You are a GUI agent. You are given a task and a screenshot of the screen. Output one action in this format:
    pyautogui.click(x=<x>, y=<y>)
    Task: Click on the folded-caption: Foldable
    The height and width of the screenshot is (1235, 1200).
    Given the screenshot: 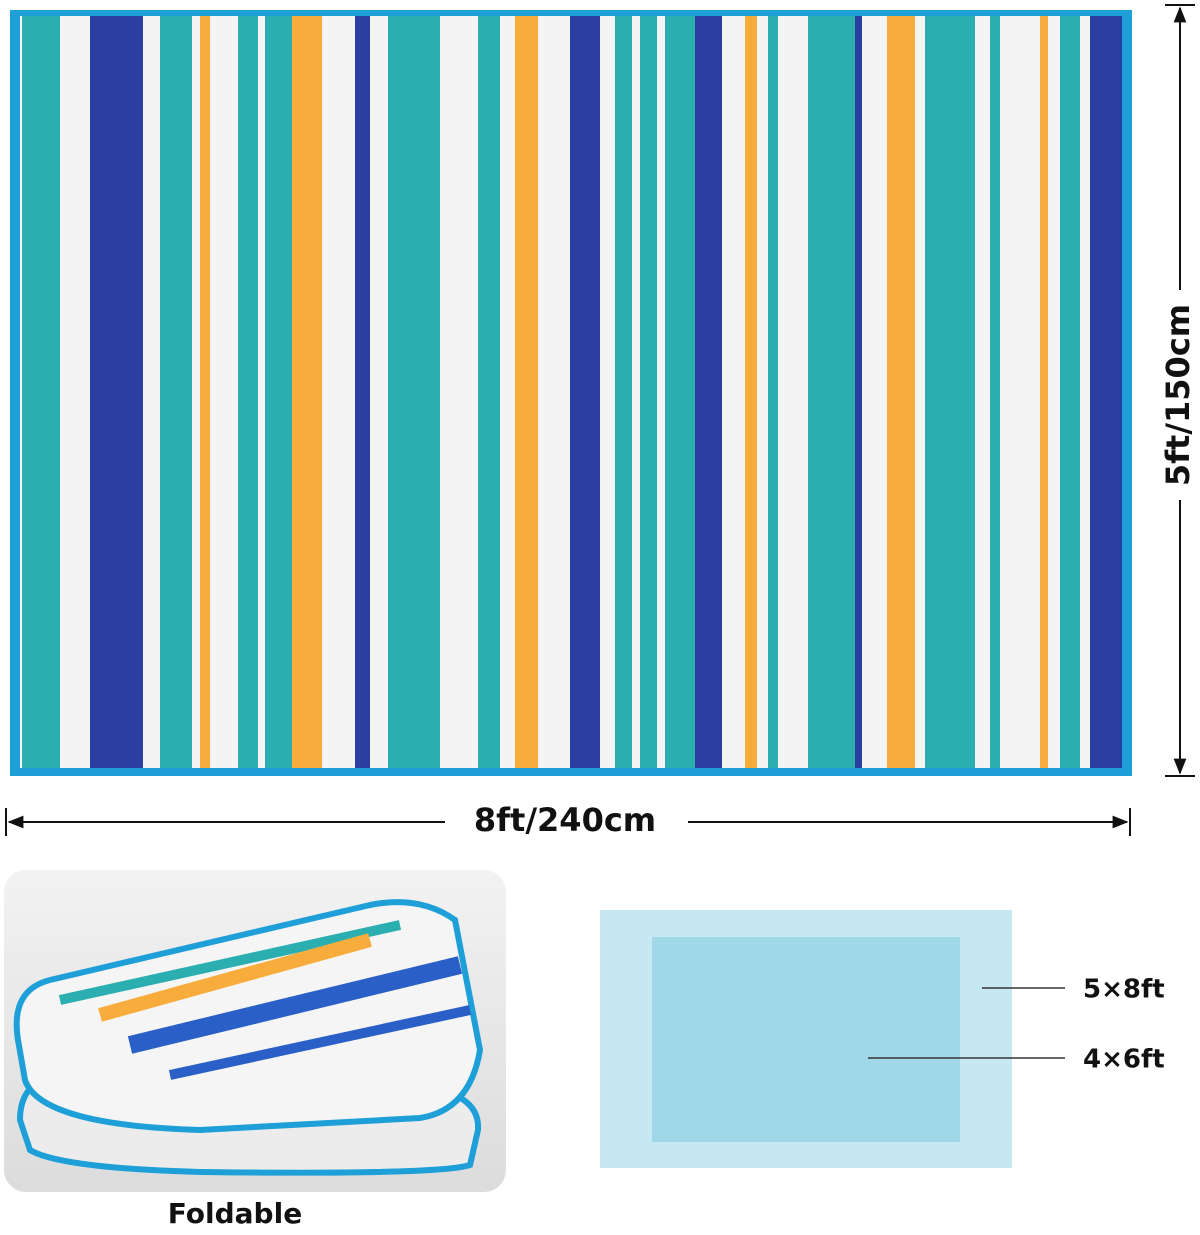 What is the action you would take?
    pyautogui.click(x=235, y=1213)
    